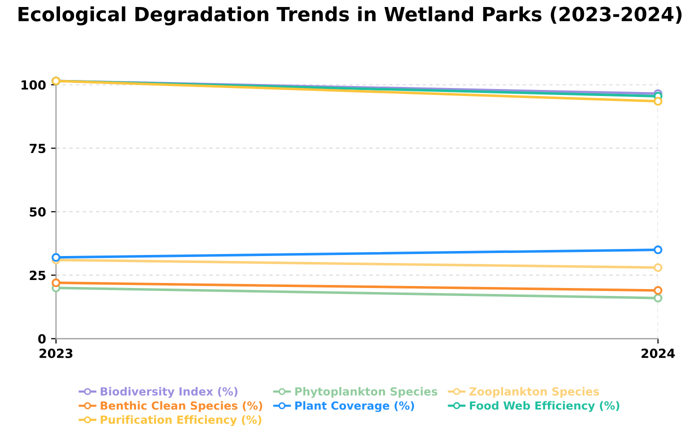 The height and width of the screenshot is (426, 700). I want to click on y-tick-label: 0, so click(42, 339).